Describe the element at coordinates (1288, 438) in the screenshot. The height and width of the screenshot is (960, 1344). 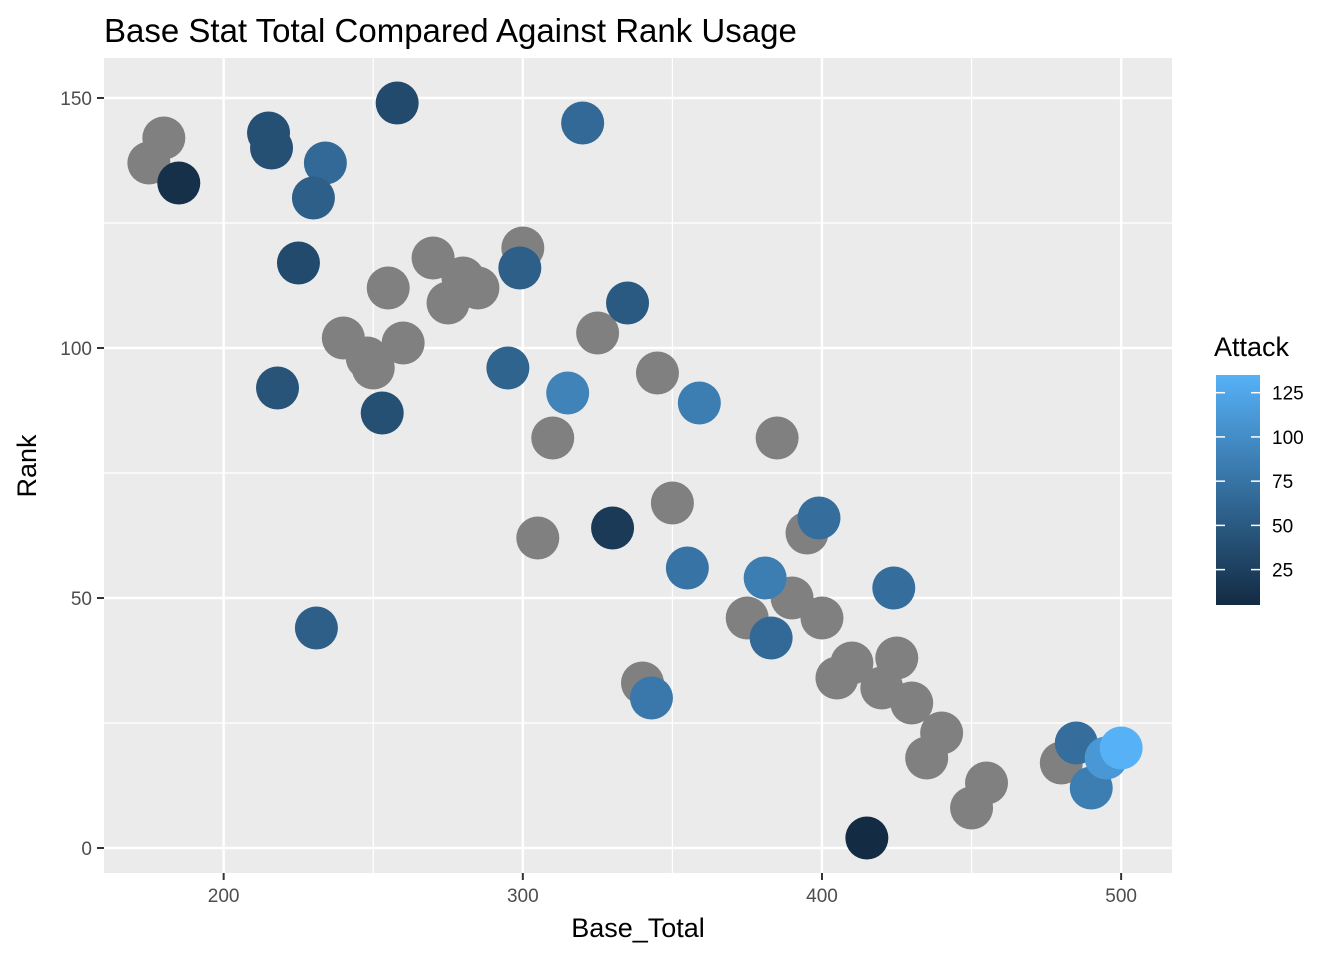
I see `legend-tick-label: 100` at that location.